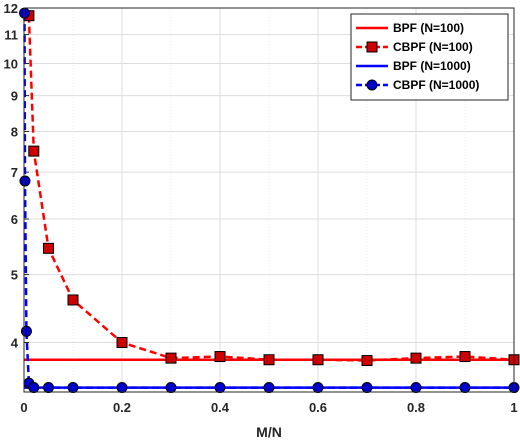 The width and height of the screenshot is (520, 442). Describe the element at coordinates (428, 28) in the screenshot. I see `legend-label: BPF (N=100)` at that location.